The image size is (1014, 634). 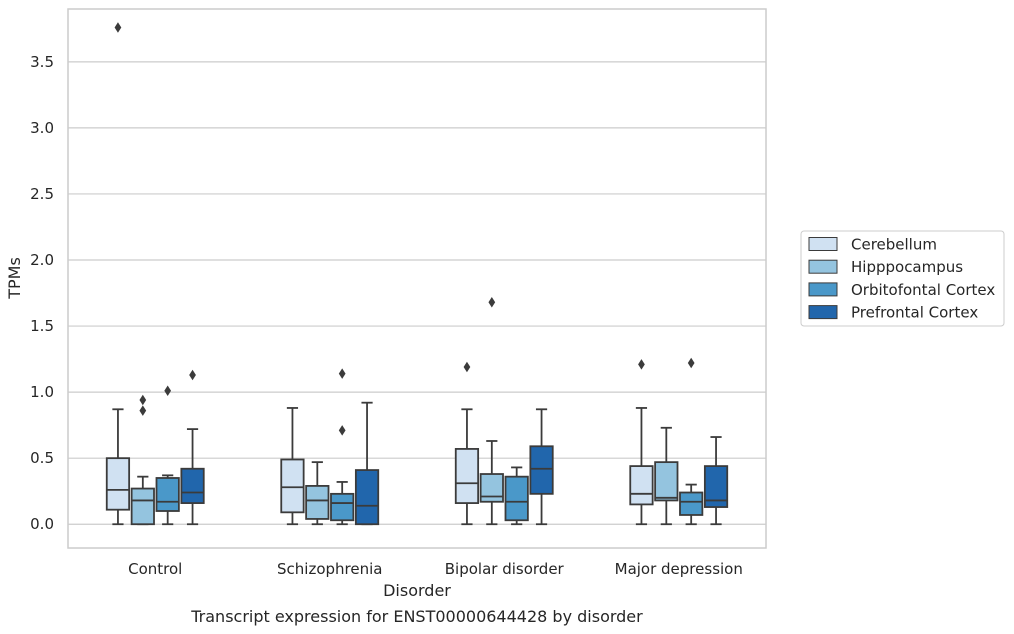 What do you see at coordinates (42, 62) in the screenshot?
I see `y-tick-label: 3.5` at bounding box center [42, 62].